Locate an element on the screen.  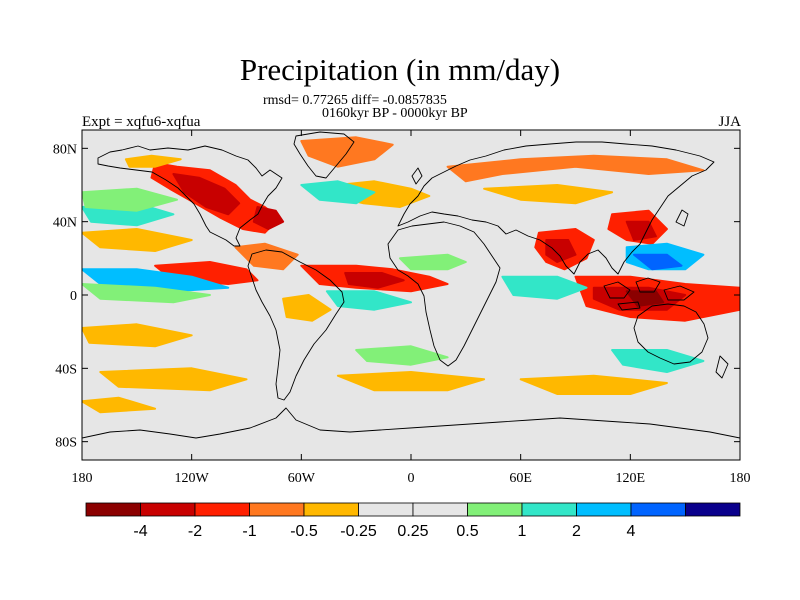
anomaly-australia-south-blue is located at coordinates (658, 361).